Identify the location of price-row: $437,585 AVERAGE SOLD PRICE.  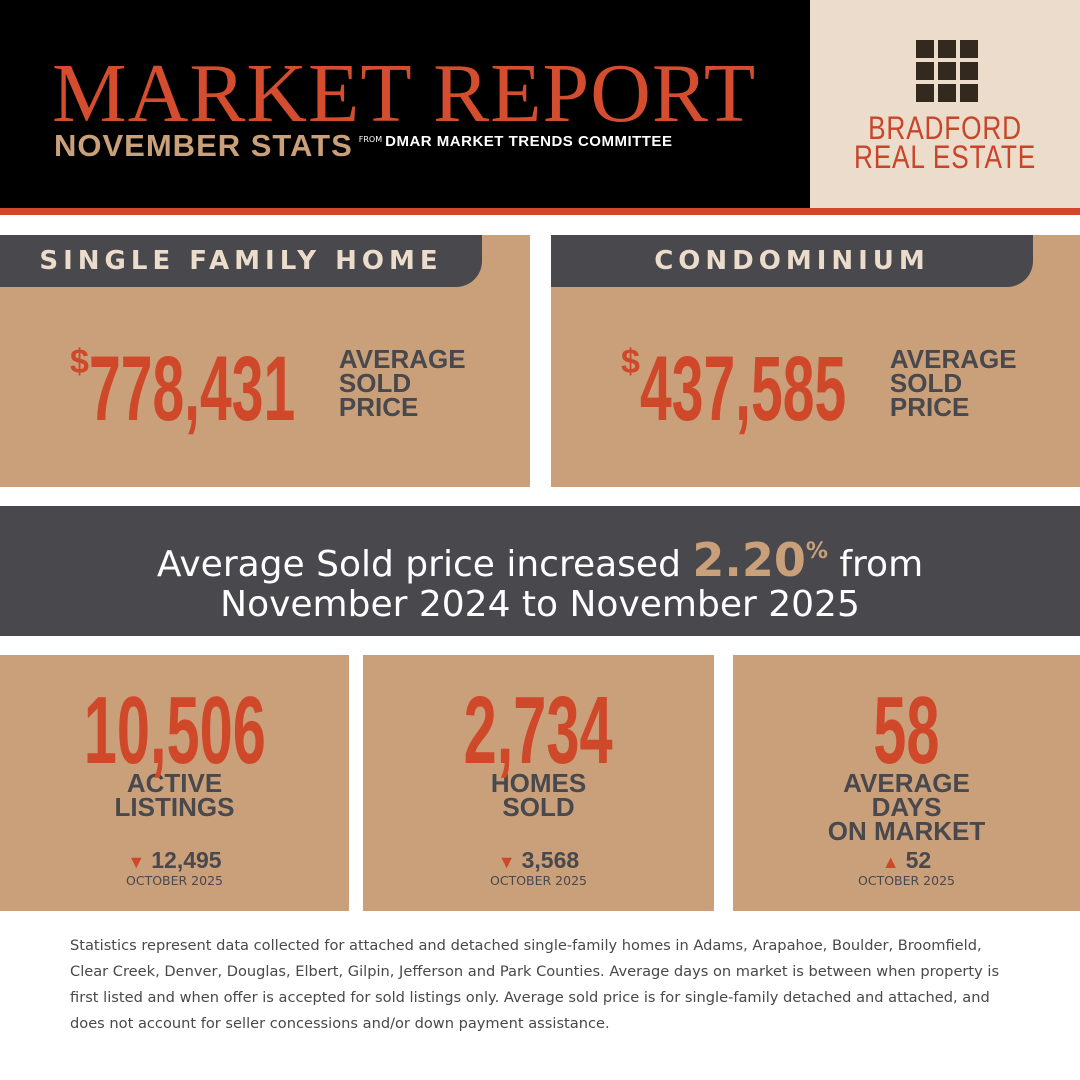
(819, 389).